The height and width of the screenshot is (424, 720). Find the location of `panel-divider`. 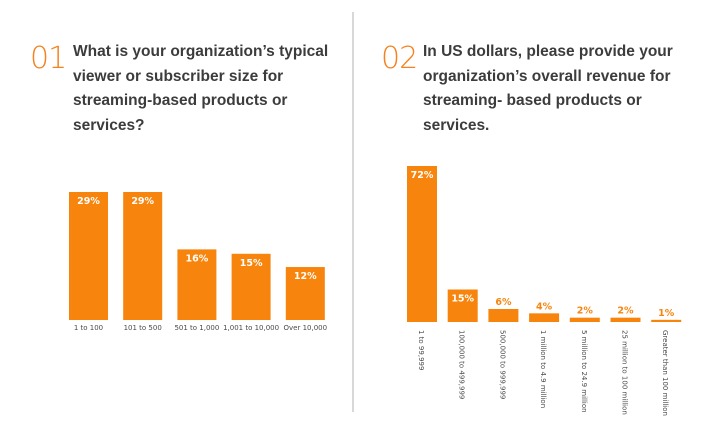

panel-divider is located at coordinates (353, 212).